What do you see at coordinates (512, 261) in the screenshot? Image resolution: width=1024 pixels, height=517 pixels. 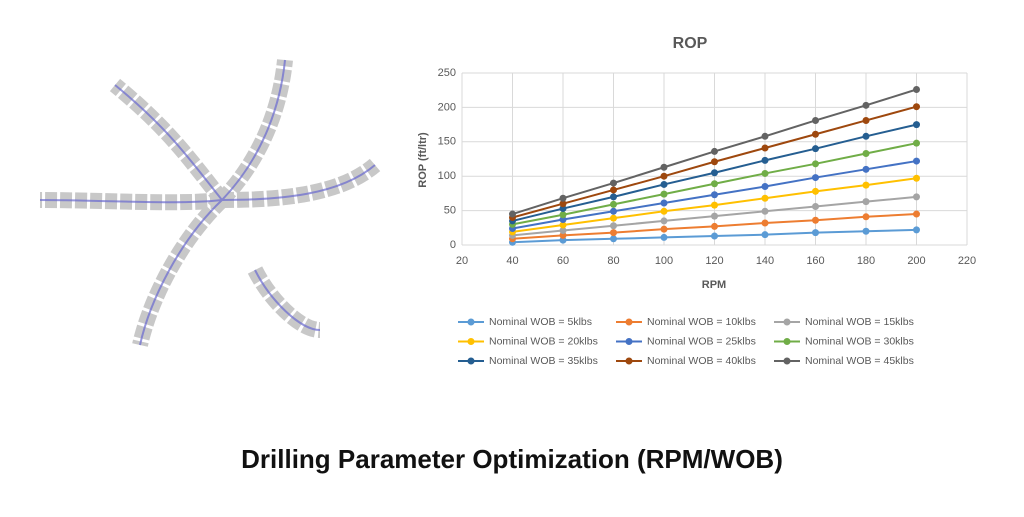 I see `x-tick-label: 40` at bounding box center [512, 261].